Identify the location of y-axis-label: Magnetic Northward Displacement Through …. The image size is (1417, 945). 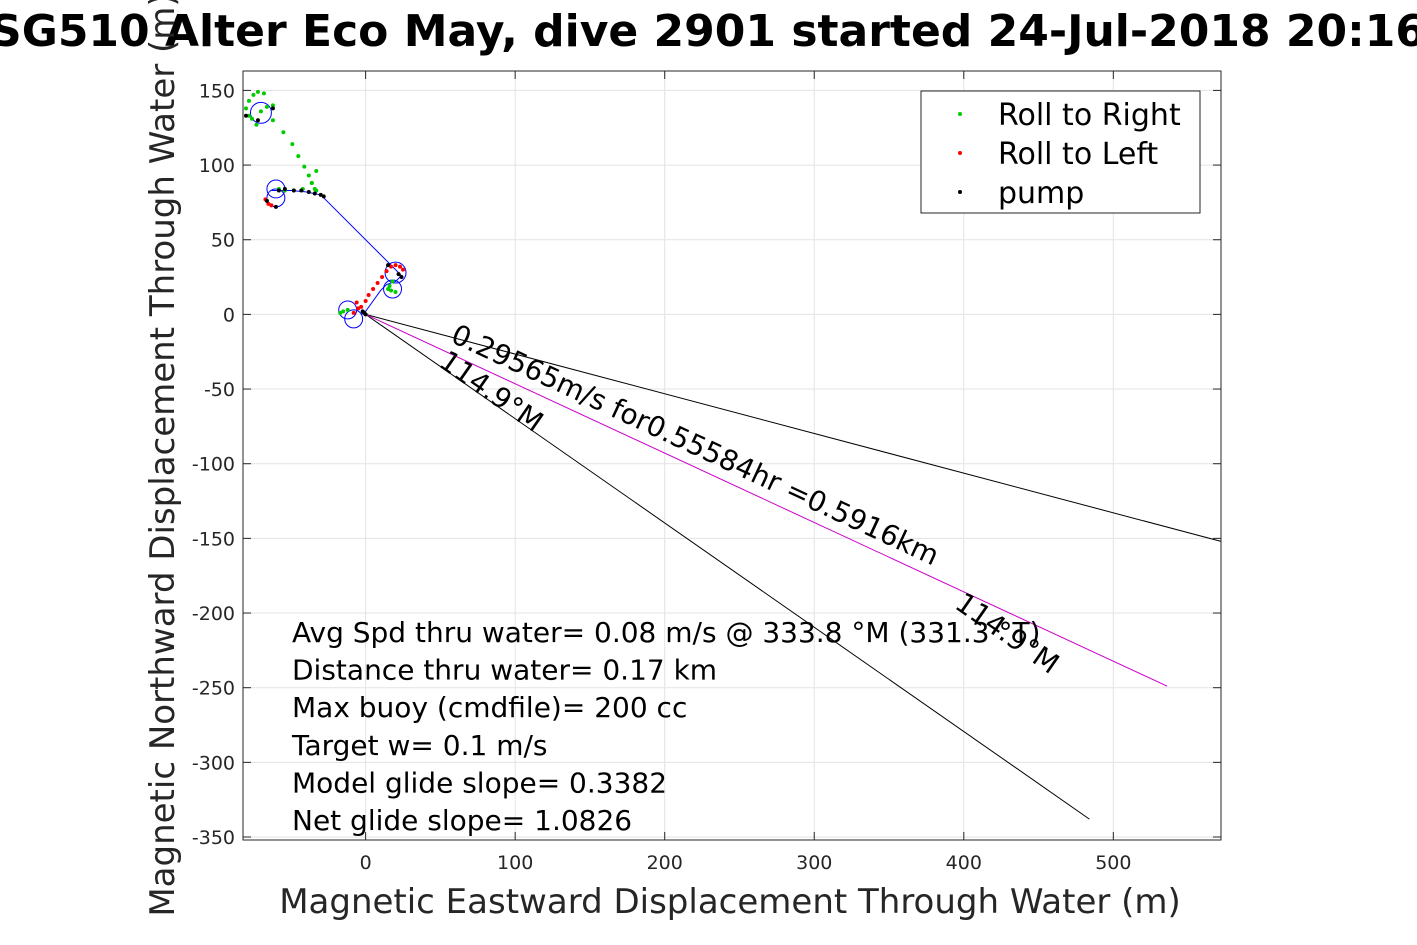
(163, 458).